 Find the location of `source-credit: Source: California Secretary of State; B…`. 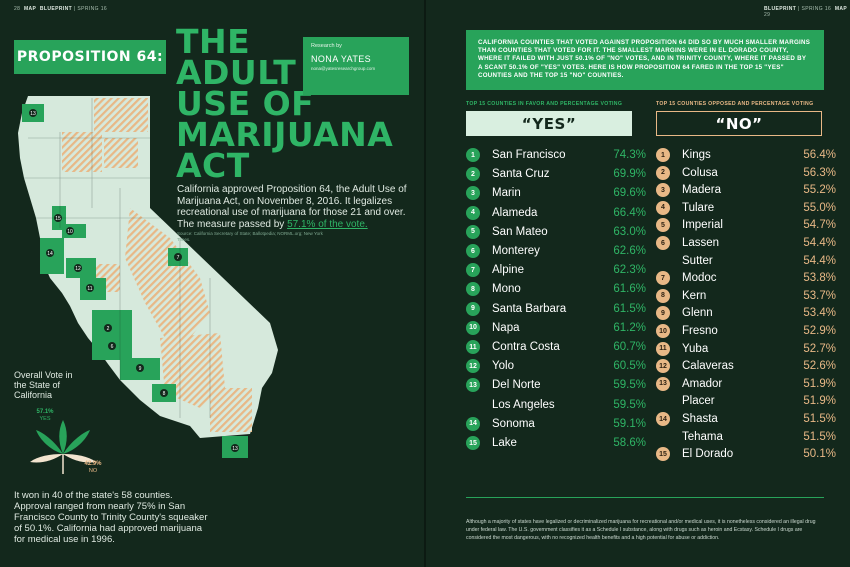

source-credit: Source: California Secretary of State; B… is located at coordinates (250, 236).